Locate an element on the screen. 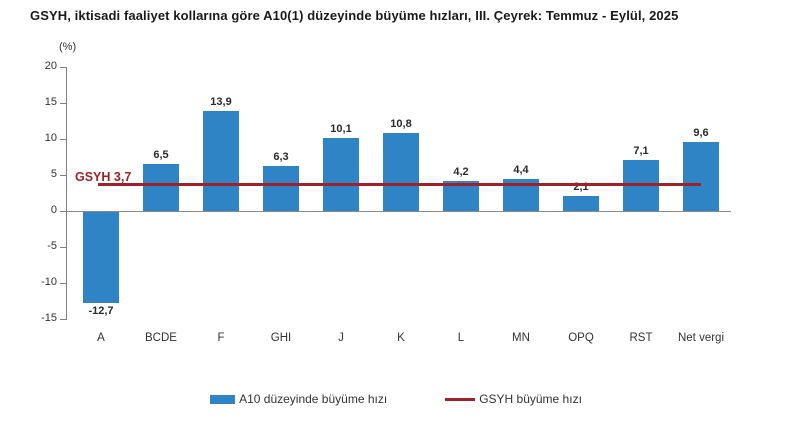 This screenshot has width=792, height=423. x-axis-label-k: K is located at coordinates (401, 338).